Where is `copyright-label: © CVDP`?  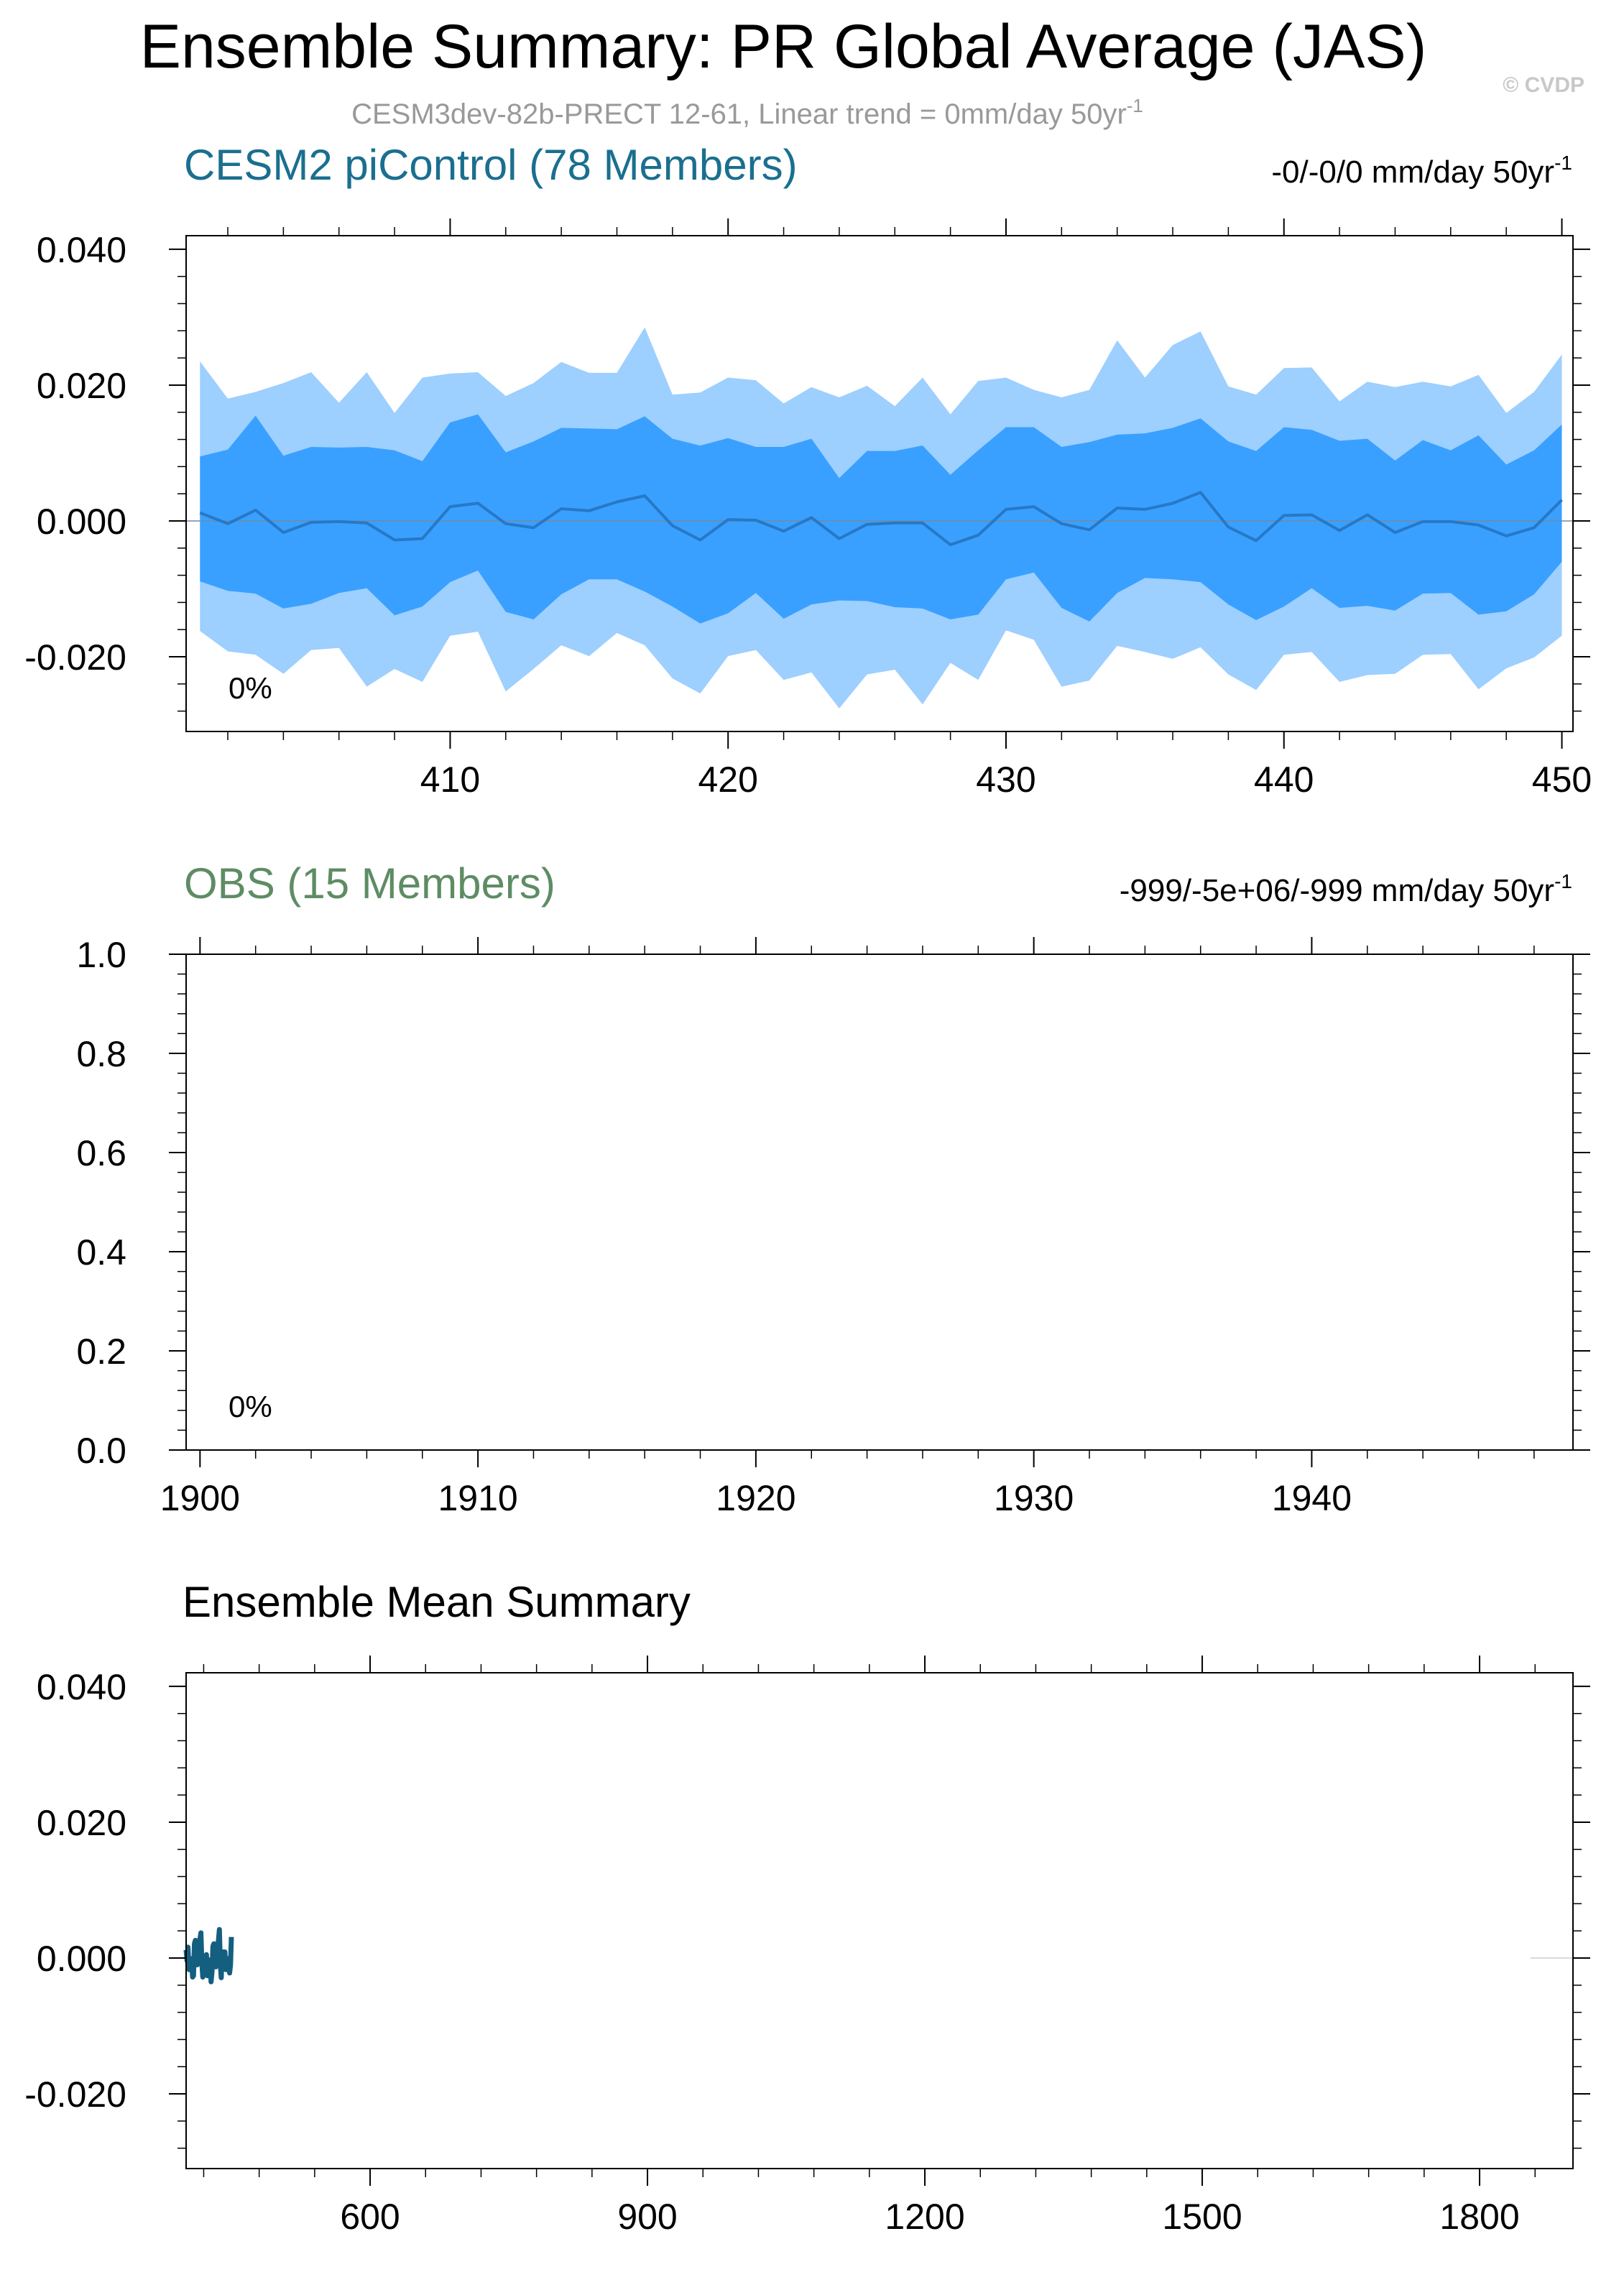
copyright-label: © CVDP is located at coordinates (1543, 85).